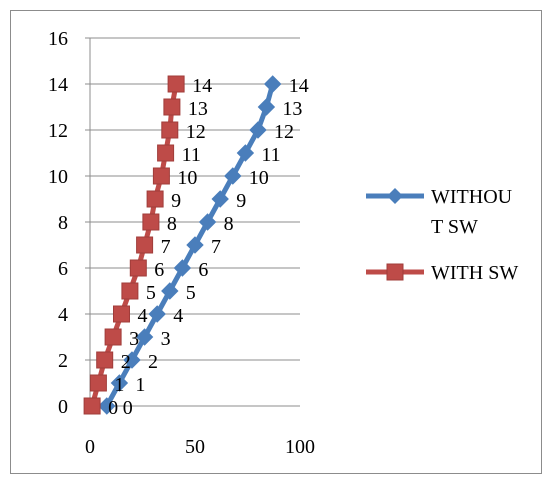 The width and height of the screenshot is (552, 489). I want to click on legend-label: WITH SW, so click(474, 273).